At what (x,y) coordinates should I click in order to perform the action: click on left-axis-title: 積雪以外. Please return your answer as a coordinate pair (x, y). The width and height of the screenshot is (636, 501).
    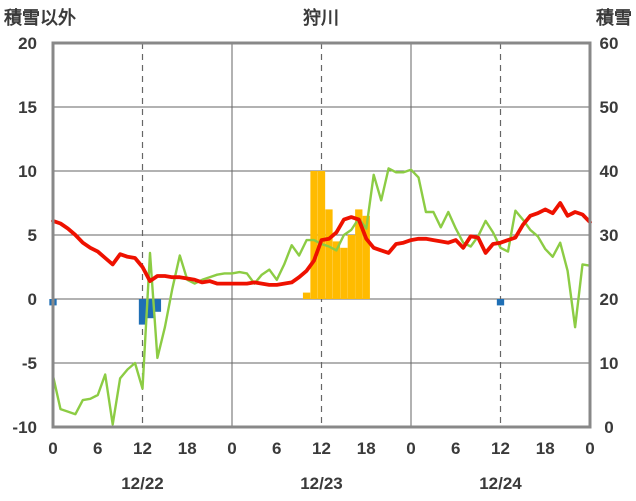
    Looking at the image, I should click on (39, 17).